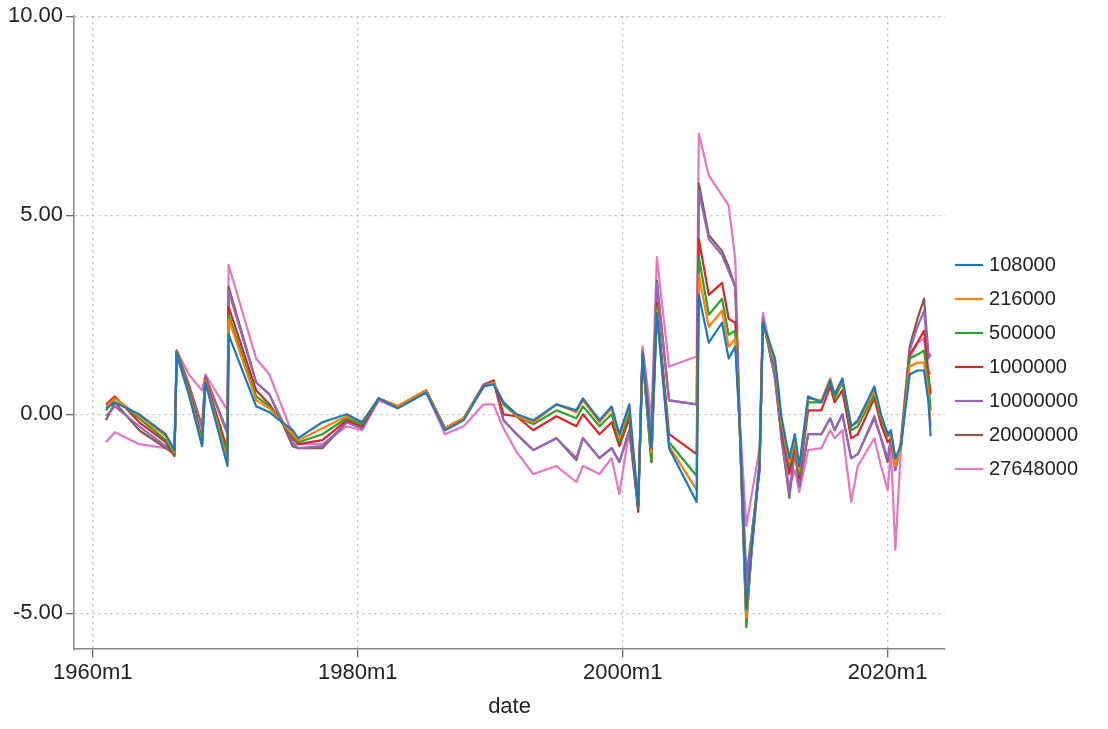  What do you see at coordinates (1022, 297) in the screenshot?
I see `legend-label: 216000` at bounding box center [1022, 297].